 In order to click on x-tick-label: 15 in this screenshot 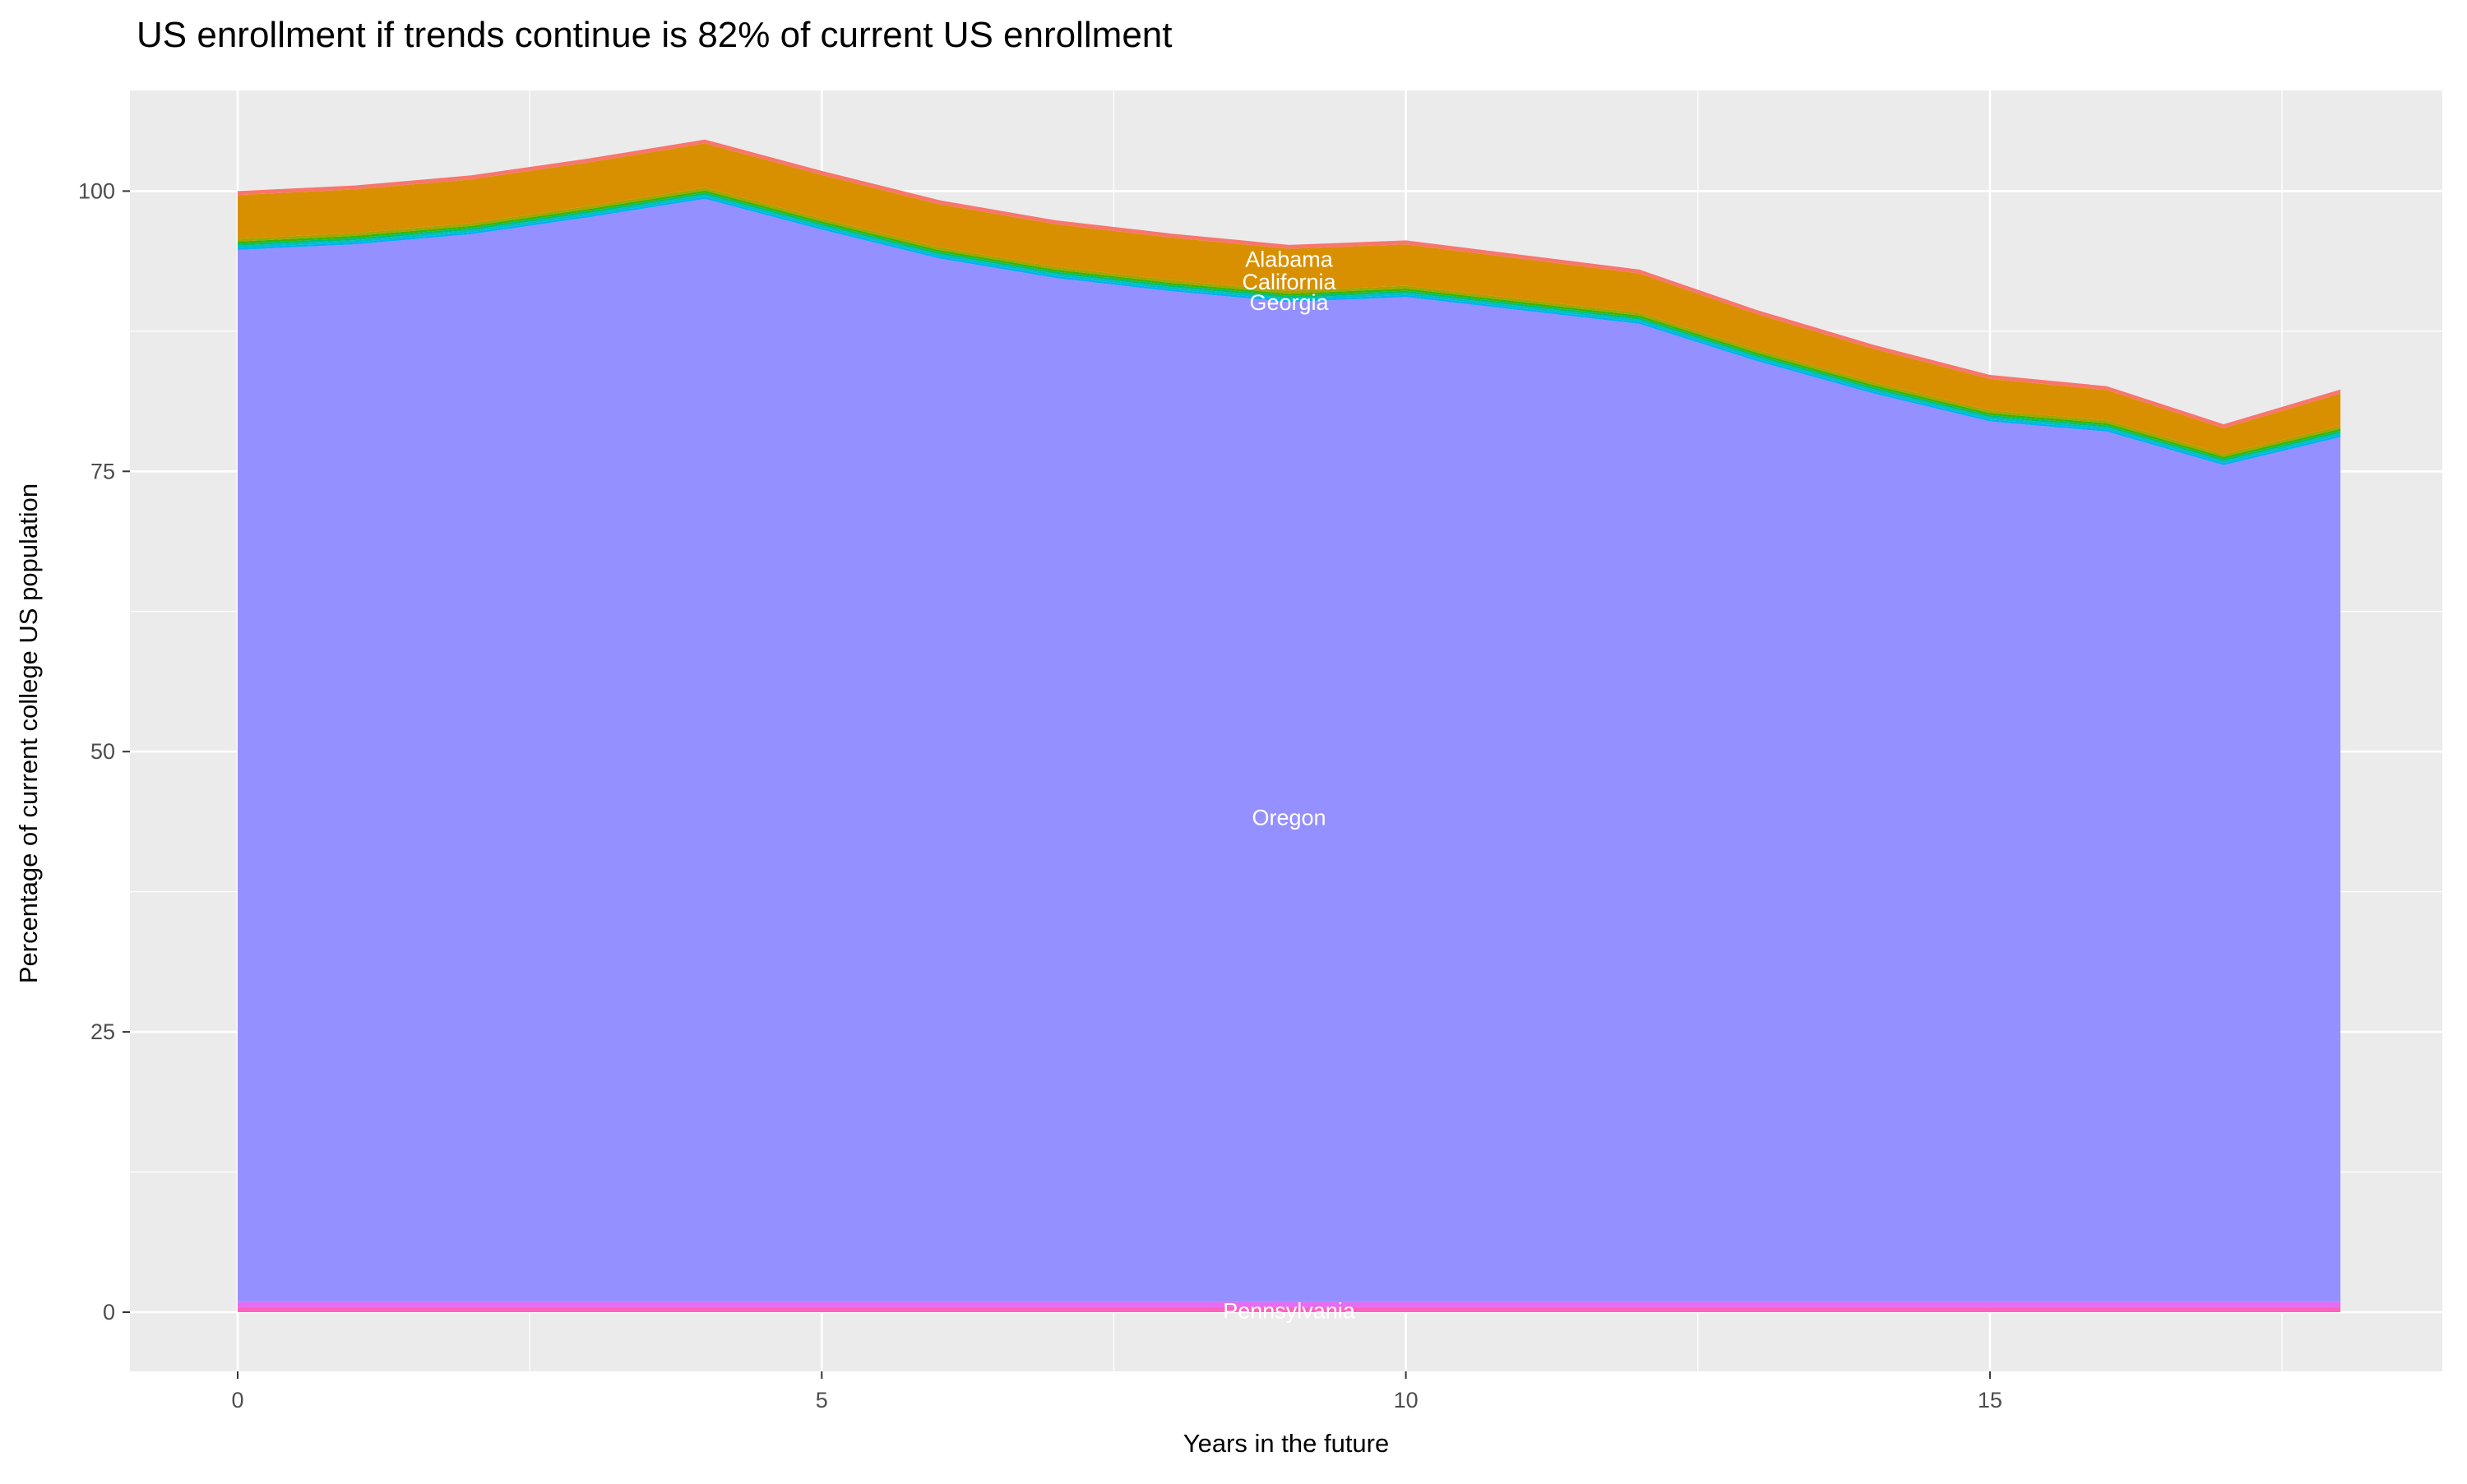, I will do `click(1990, 1400)`.